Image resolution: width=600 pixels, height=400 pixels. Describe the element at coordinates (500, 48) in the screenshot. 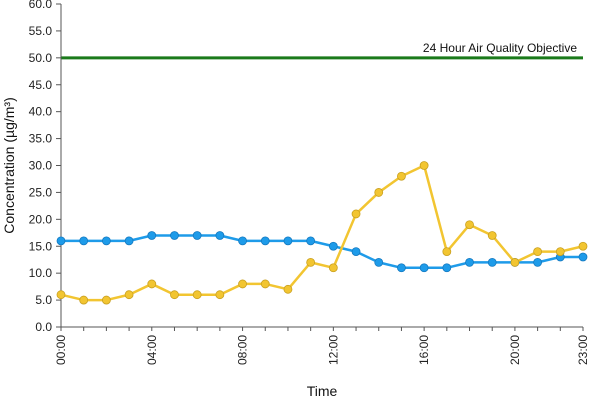

I see `objective-label: 24 Hour Air Quality Objective` at that location.